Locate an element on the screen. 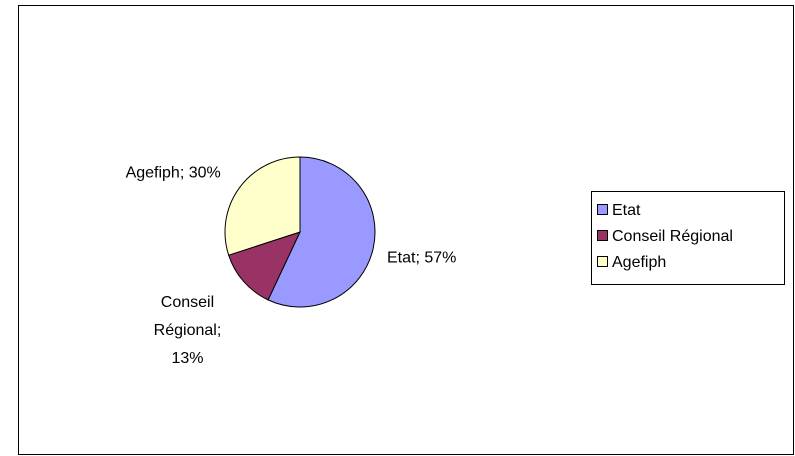 The image size is (795, 456). data-label: Agefiph; 30% is located at coordinates (173, 173).